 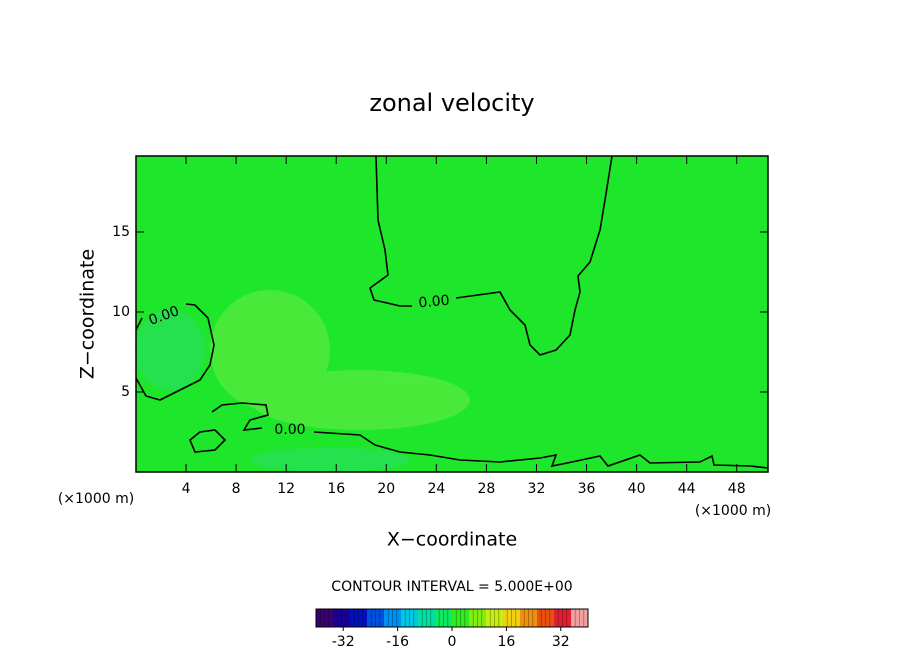 I want to click on colorbar-tick-label: -16, so click(x=397, y=642).